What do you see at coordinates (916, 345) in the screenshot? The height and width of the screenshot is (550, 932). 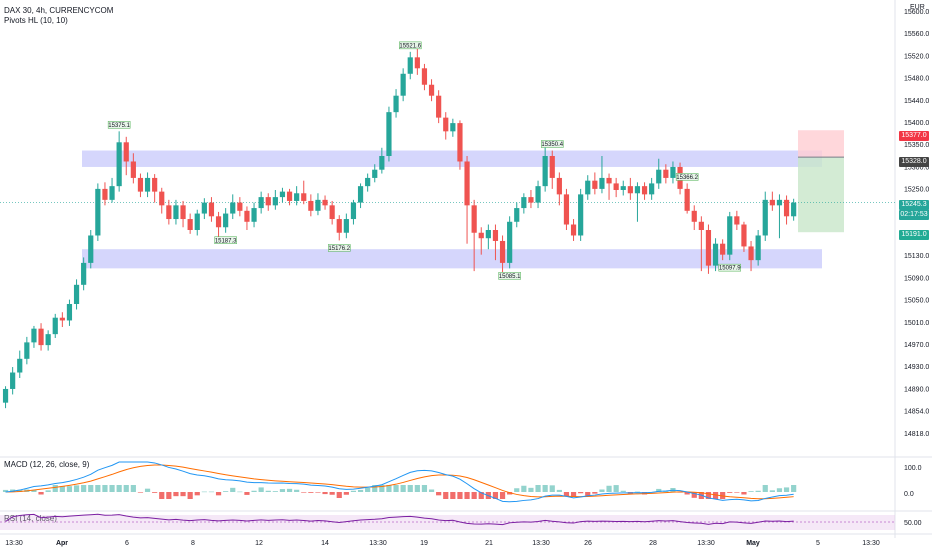 I see `y-tick-label: 14970.0` at bounding box center [916, 345].